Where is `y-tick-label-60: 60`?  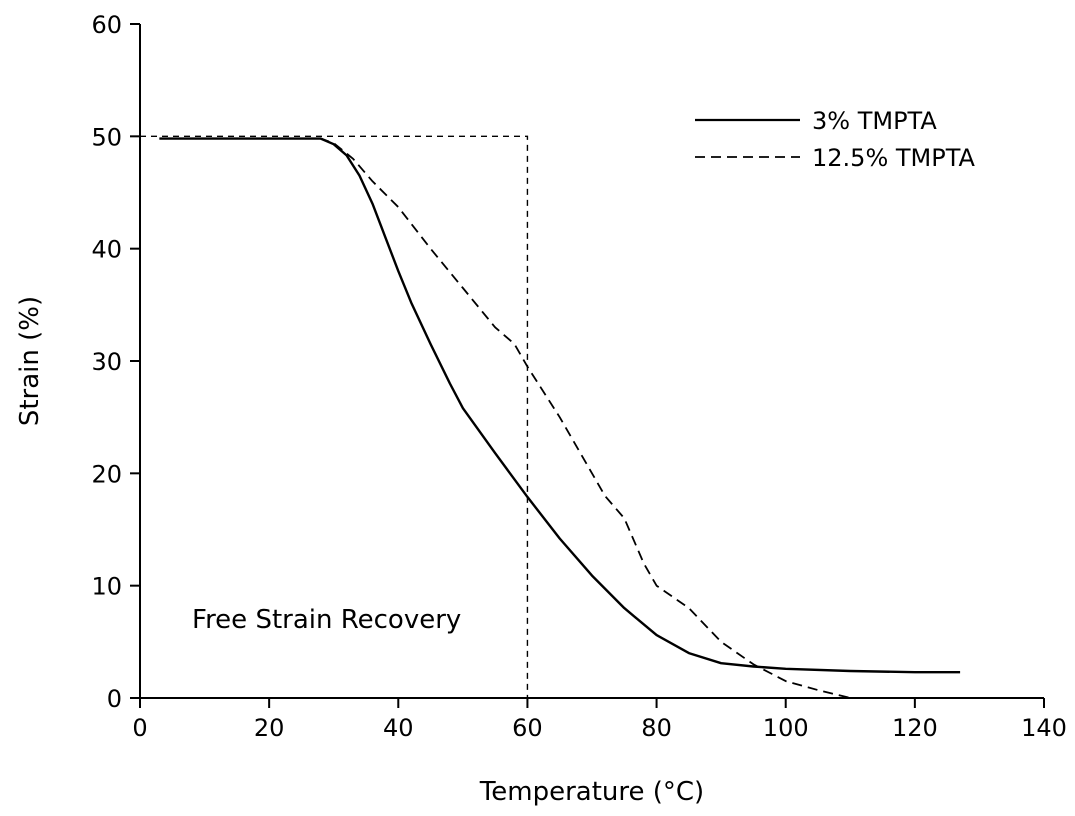 y-tick-label-60: 60 is located at coordinates (106, 25).